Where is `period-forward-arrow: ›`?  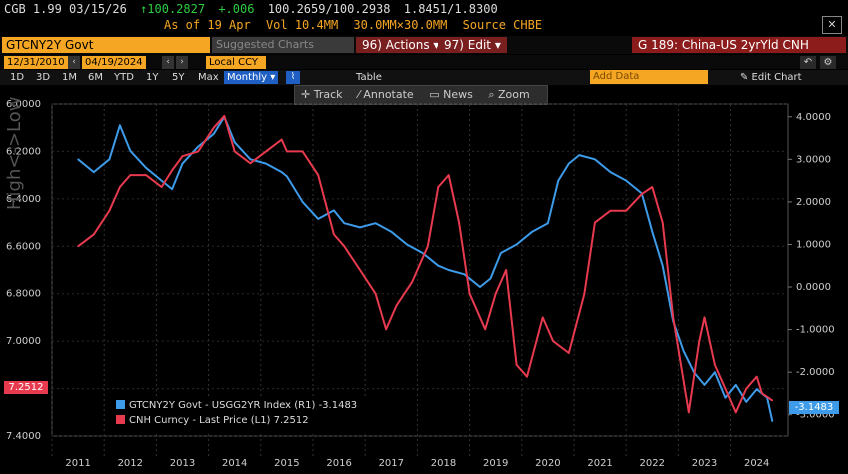
period-forward-arrow: › is located at coordinates (182, 62).